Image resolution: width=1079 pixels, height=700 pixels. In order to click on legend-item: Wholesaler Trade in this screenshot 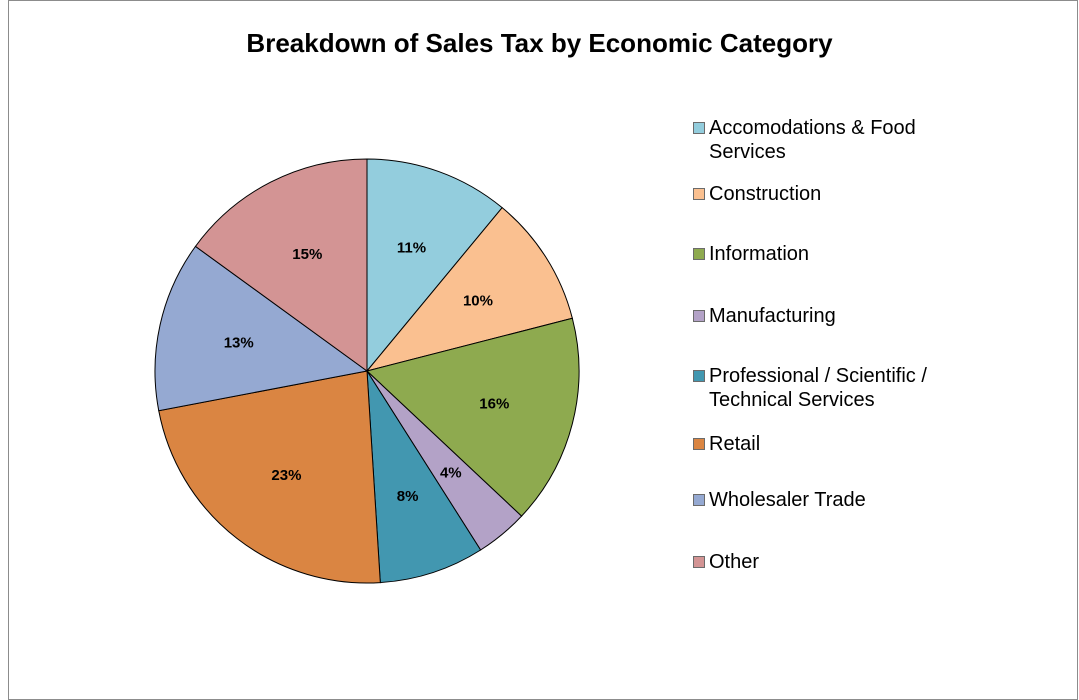, I will do `click(836, 500)`.